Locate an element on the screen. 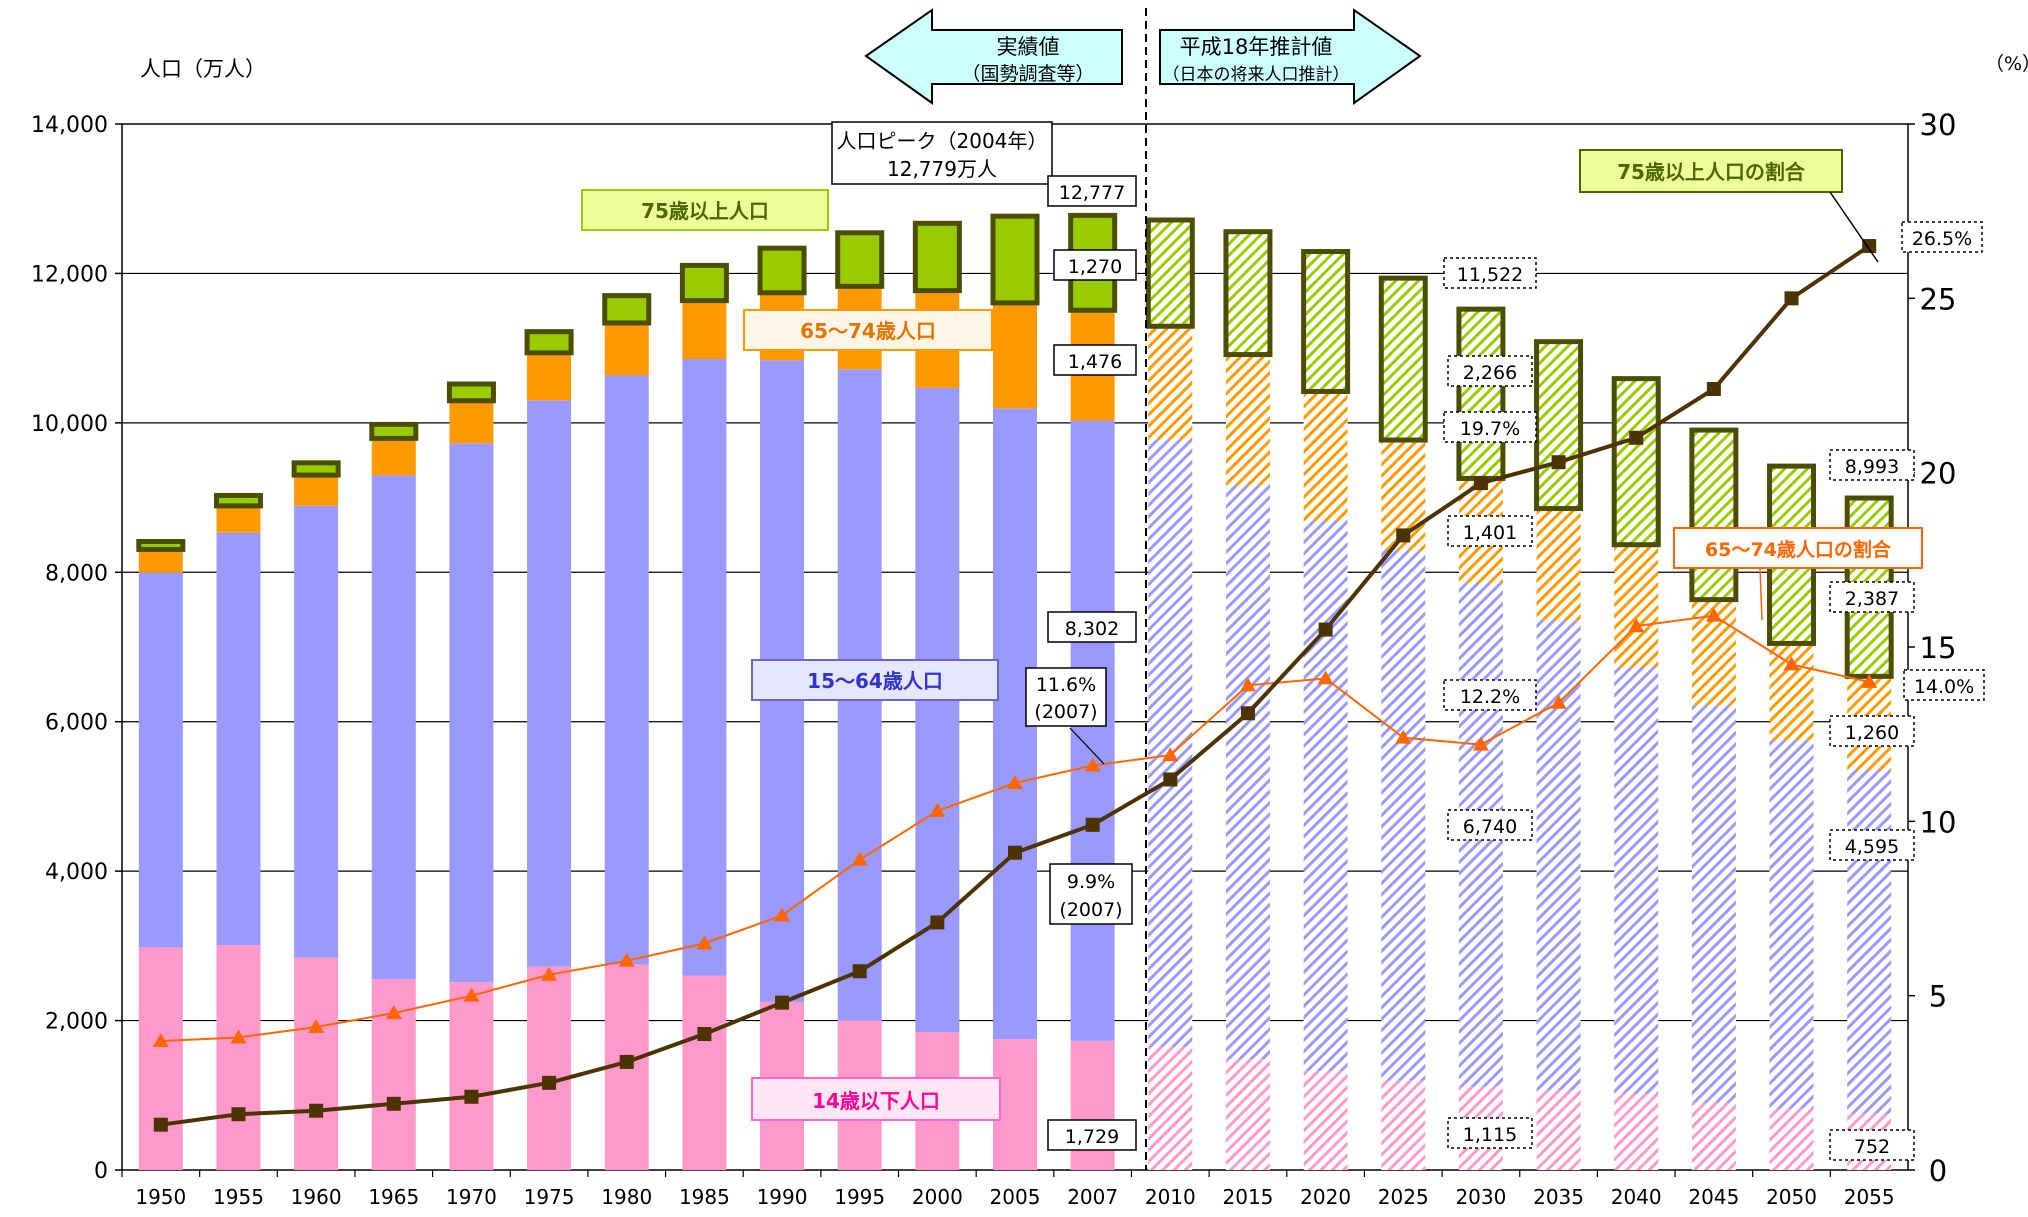 The width and height of the screenshot is (2028, 1217). x-axis-tick-label: 2055 is located at coordinates (1869, 1197).